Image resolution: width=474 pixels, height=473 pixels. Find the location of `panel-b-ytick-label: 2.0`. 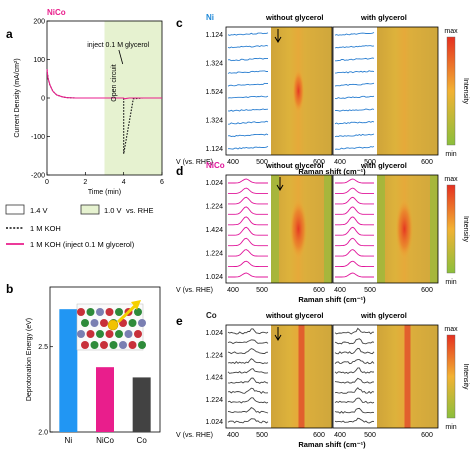

panel-b-ytick-label: 2.0 is located at coordinates (43, 433).